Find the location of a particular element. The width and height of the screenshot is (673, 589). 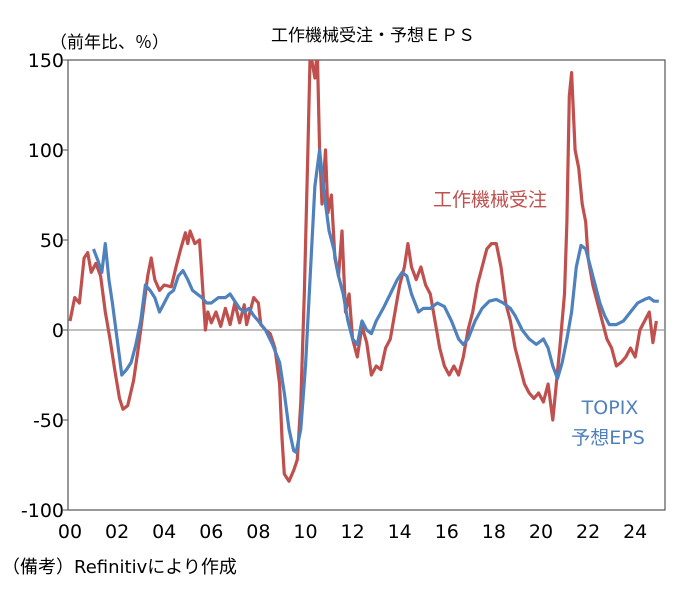

x-tick-label: 14 is located at coordinates (400, 532).